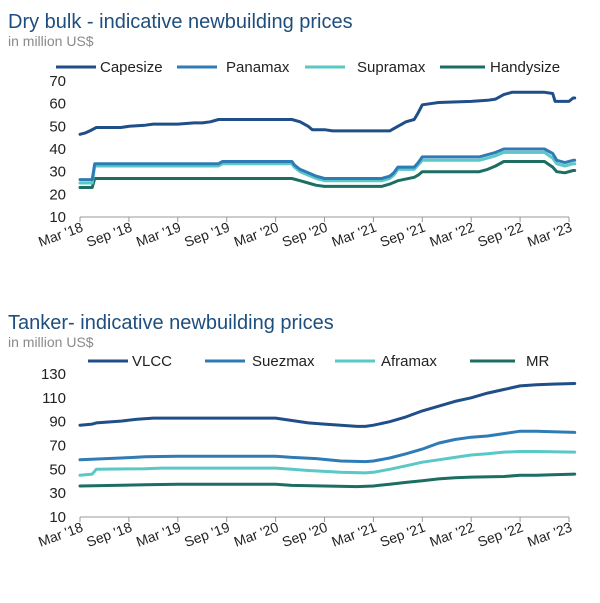 This screenshot has width=600, height=603. Describe the element at coordinates (109, 234) in the screenshot. I see `drybulk-x-tick-label: Sep '18` at that location.